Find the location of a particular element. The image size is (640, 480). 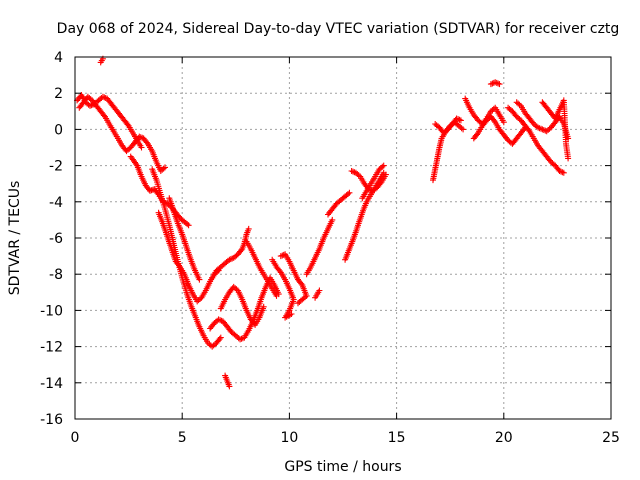

series-arc-rising-c is located at coordinates (339, 203).